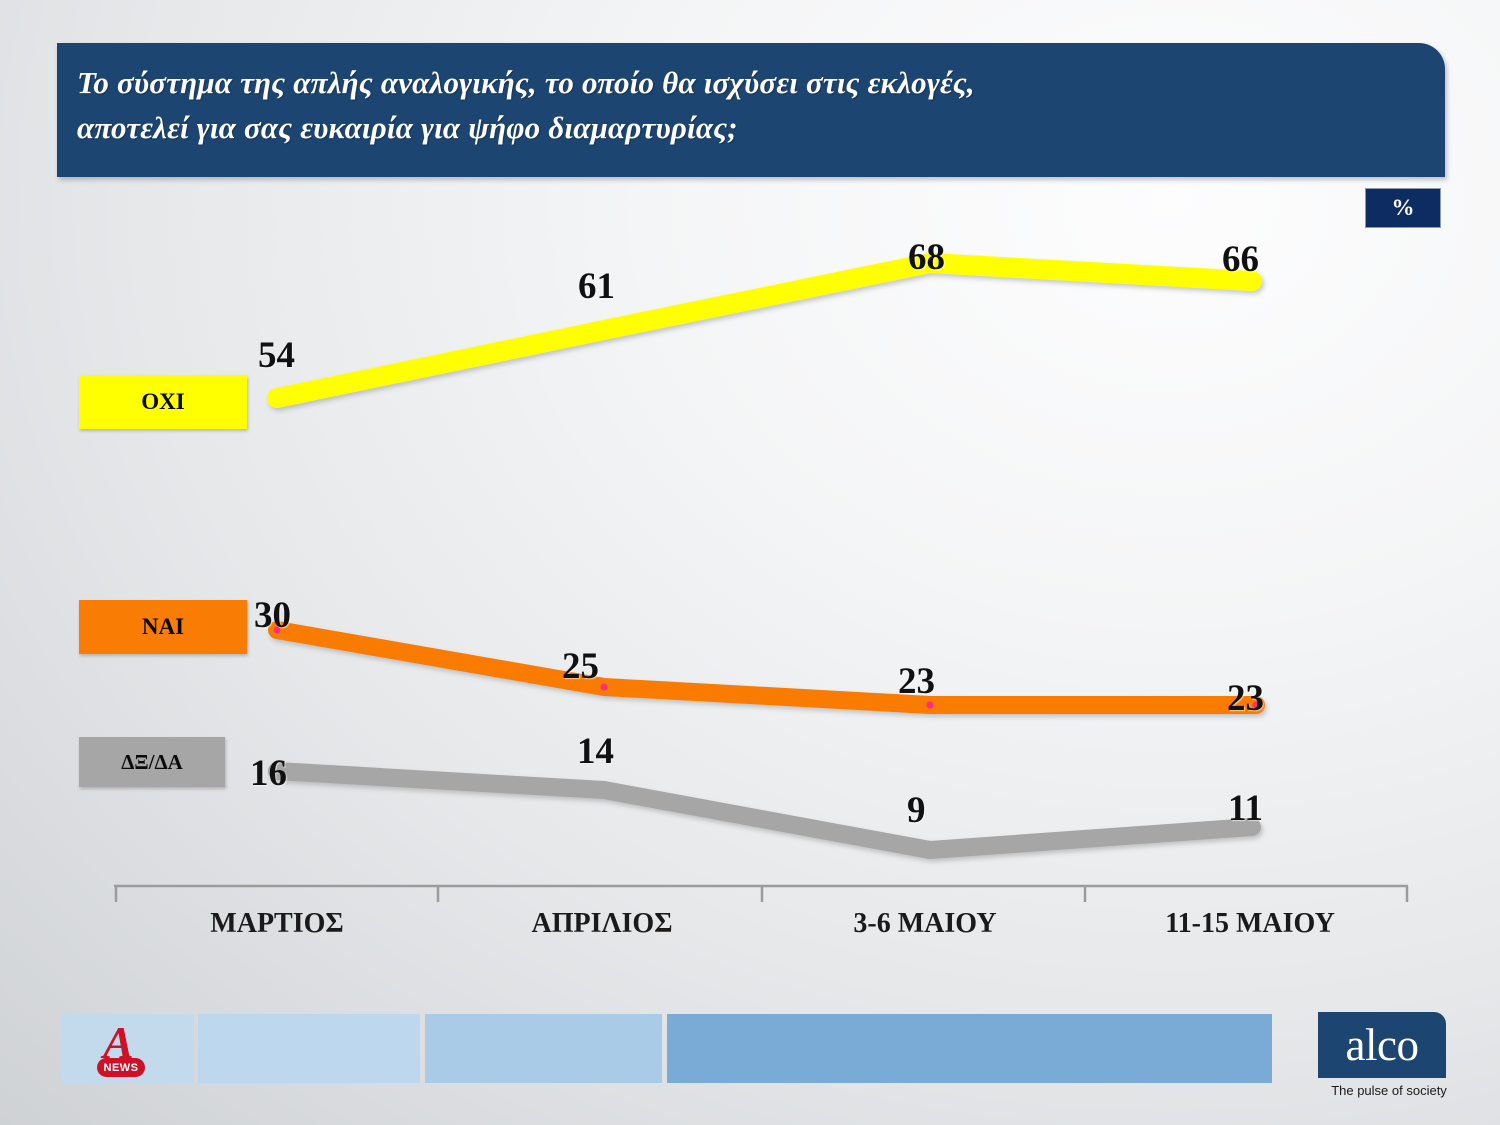 This screenshot has width=1500, height=1125. I want to click on data-label-nai-3: 23, so click(1245, 698).